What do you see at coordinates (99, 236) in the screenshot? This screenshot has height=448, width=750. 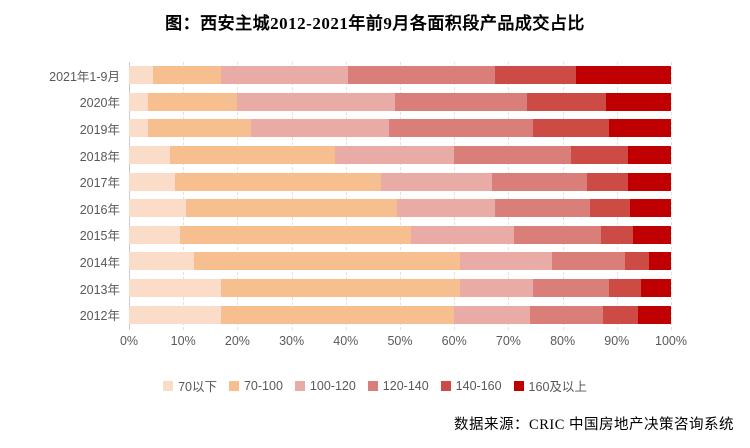 I see `y-axis-label: 2015年` at bounding box center [99, 236].